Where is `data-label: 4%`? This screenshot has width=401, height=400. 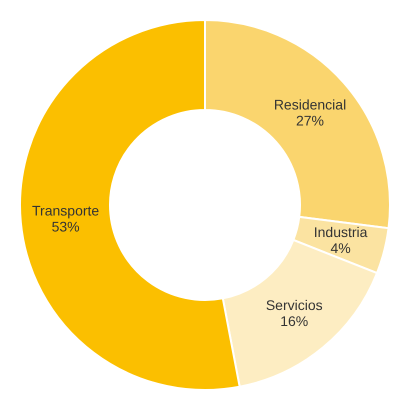
data-label: 4% is located at coordinates (340, 248).